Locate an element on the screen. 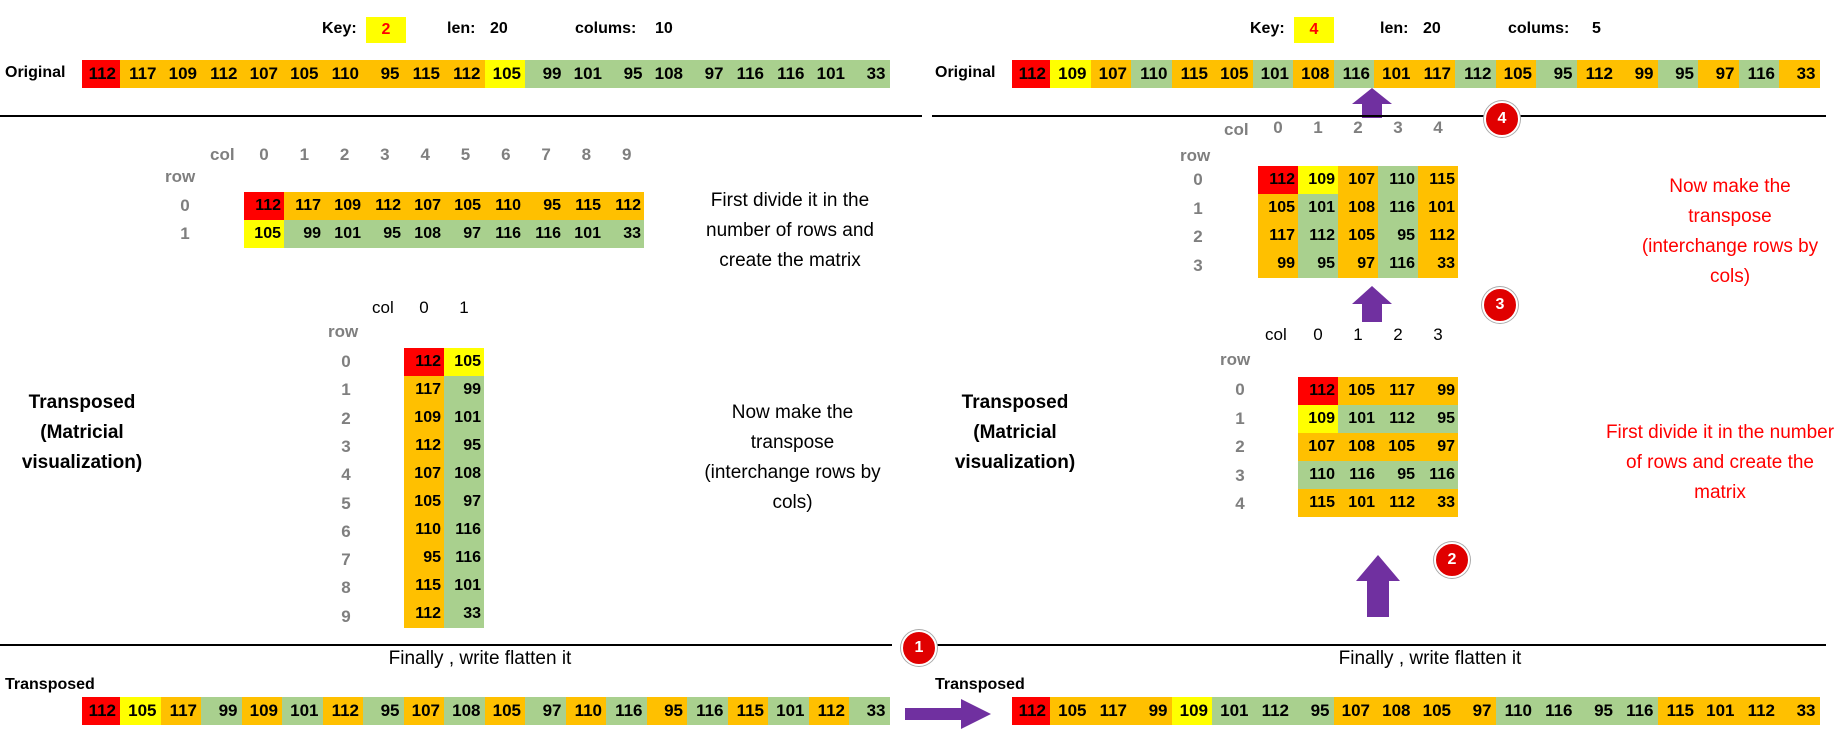 The image size is (1846, 741). left-len-value: 20 is located at coordinates (499, 28).